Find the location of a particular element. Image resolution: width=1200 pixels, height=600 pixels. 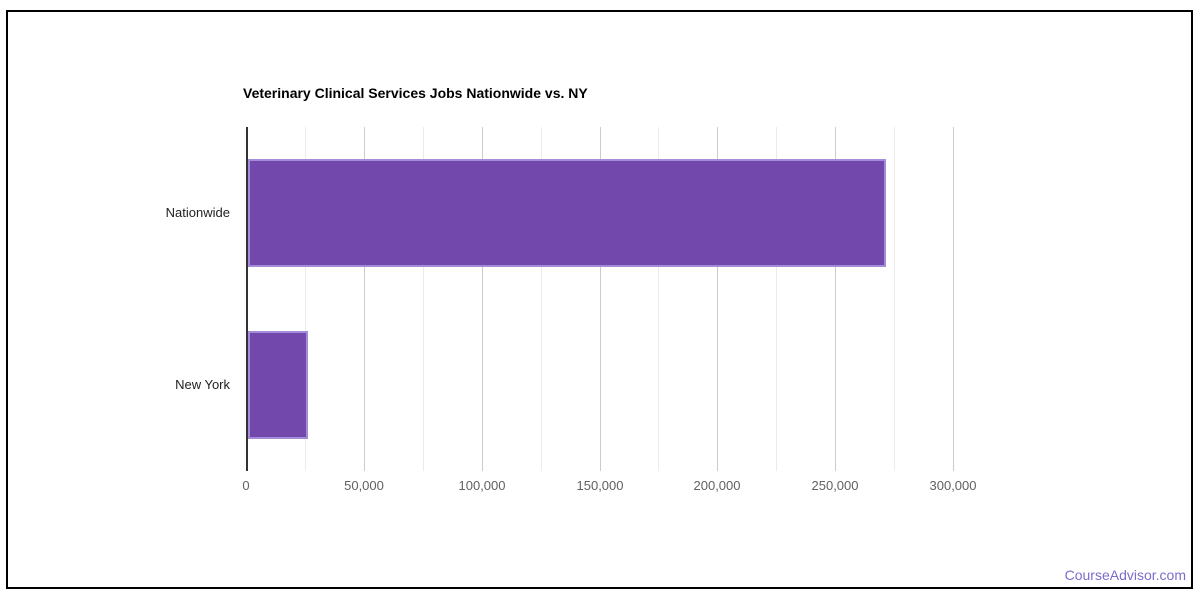

x-tick-label: 150,000 is located at coordinates (600, 485).